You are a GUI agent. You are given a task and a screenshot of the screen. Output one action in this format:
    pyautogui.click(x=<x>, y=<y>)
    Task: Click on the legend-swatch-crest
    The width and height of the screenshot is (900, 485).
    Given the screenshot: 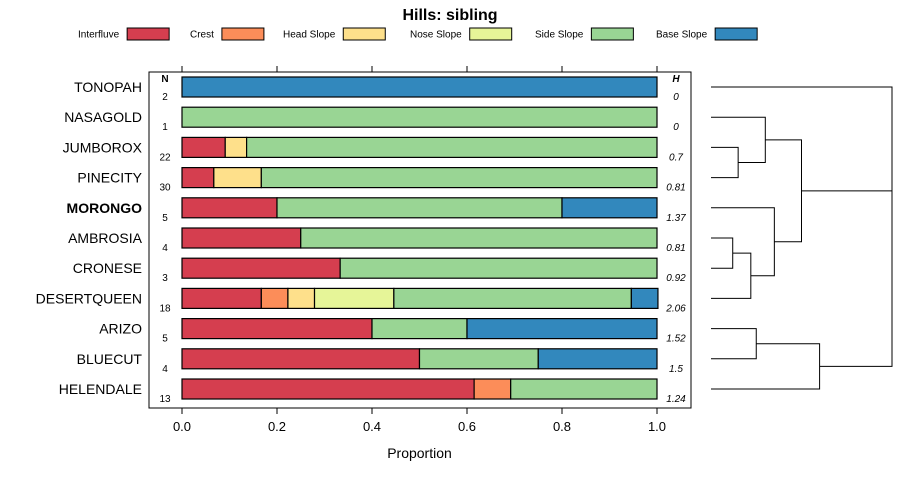 What is the action you would take?
    pyautogui.click(x=243, y=34)
    